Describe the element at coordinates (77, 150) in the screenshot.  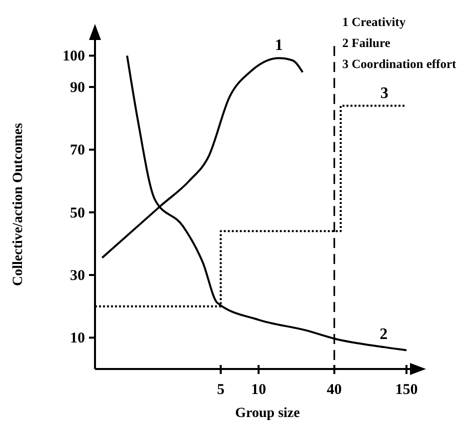
I see `y-tick-label: 70` at that location.